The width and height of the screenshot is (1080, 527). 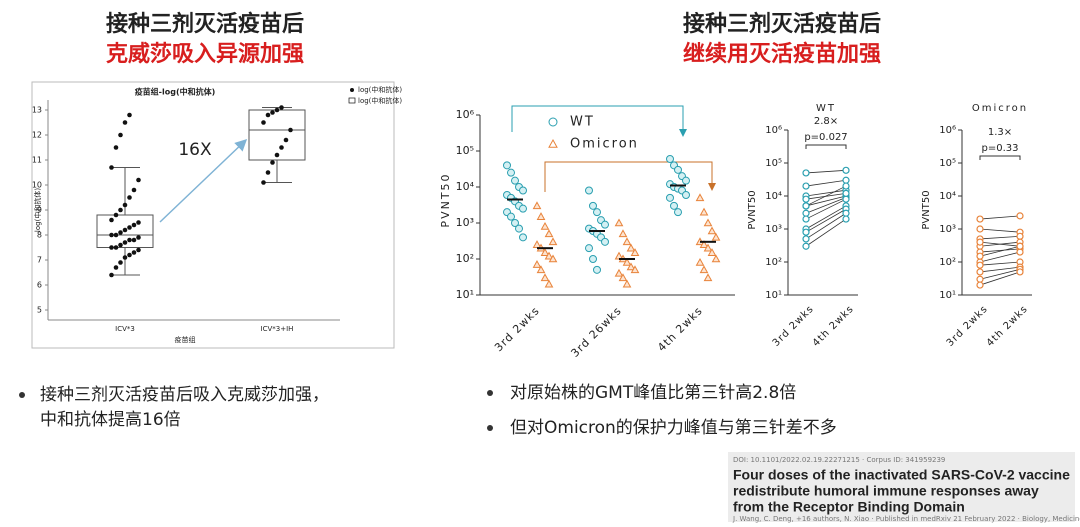 I want to click on x-axis-label: 疫苗组, so click(x=185, y=339).